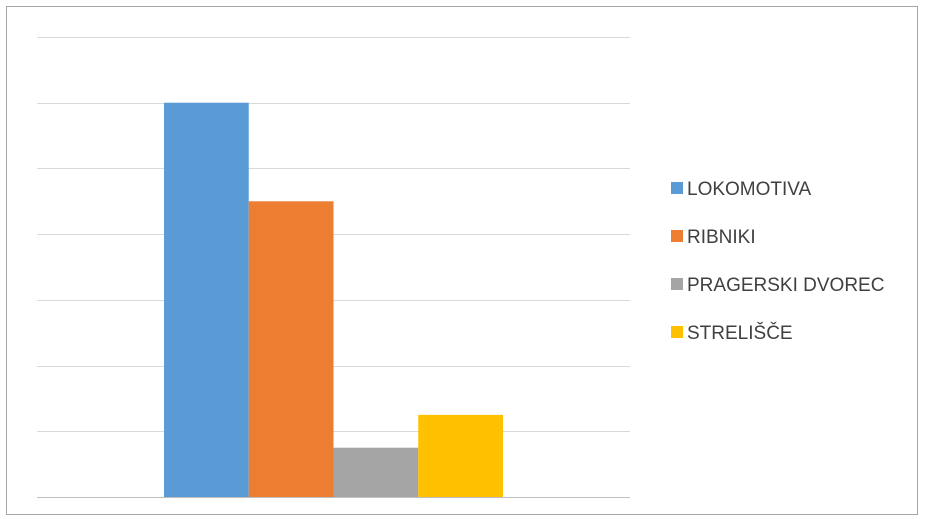 The height and width of the screenshot is (519, 925). Describe the element at coordinates (206, 299) in the screenshot. I see `bar-lokomotiva` at that location.